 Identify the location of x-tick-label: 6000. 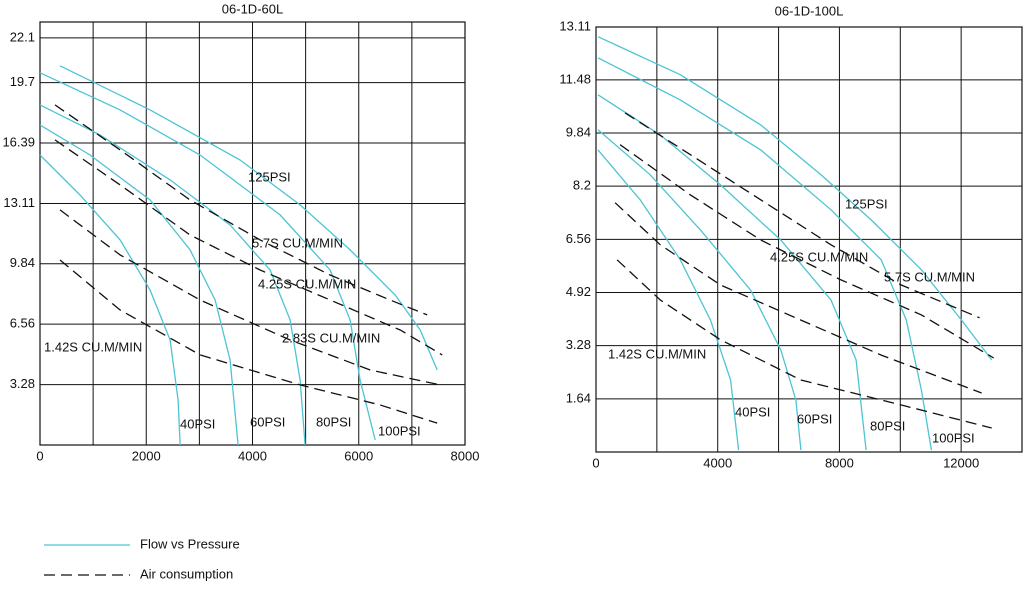
(358, 455).